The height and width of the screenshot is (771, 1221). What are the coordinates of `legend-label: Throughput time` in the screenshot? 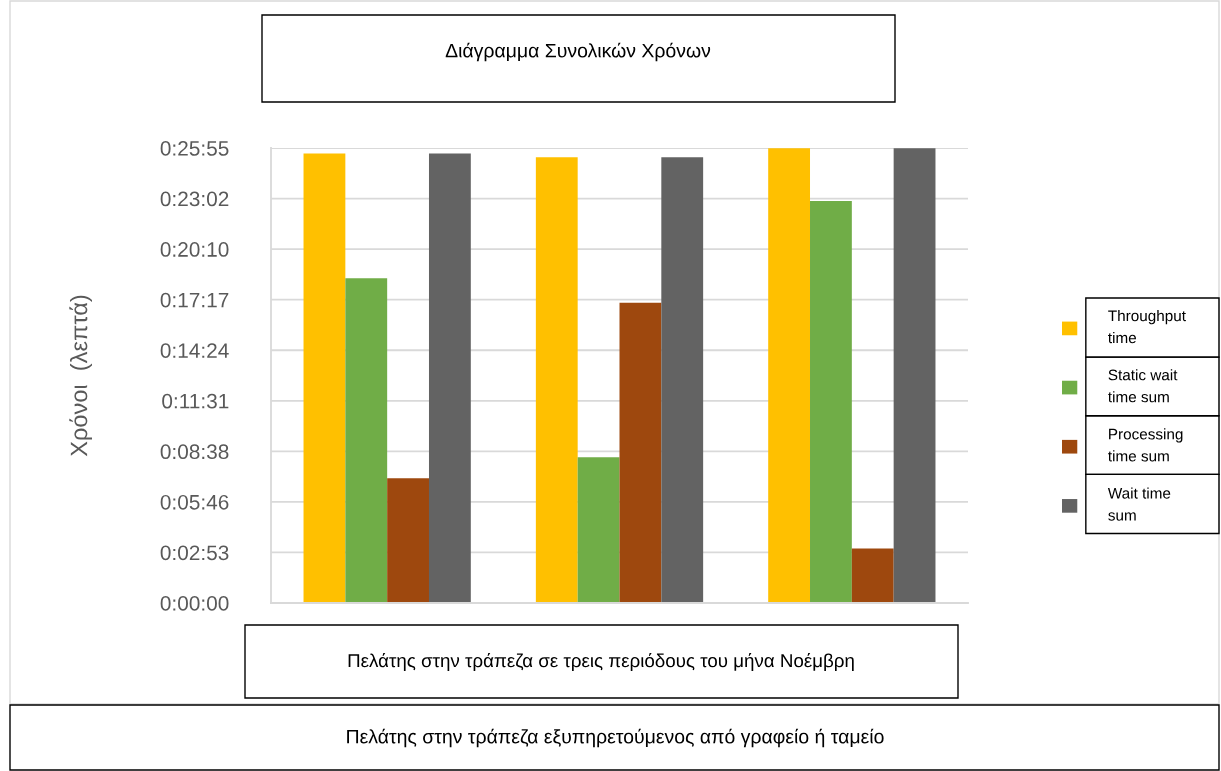 It's located at (1147, 327).